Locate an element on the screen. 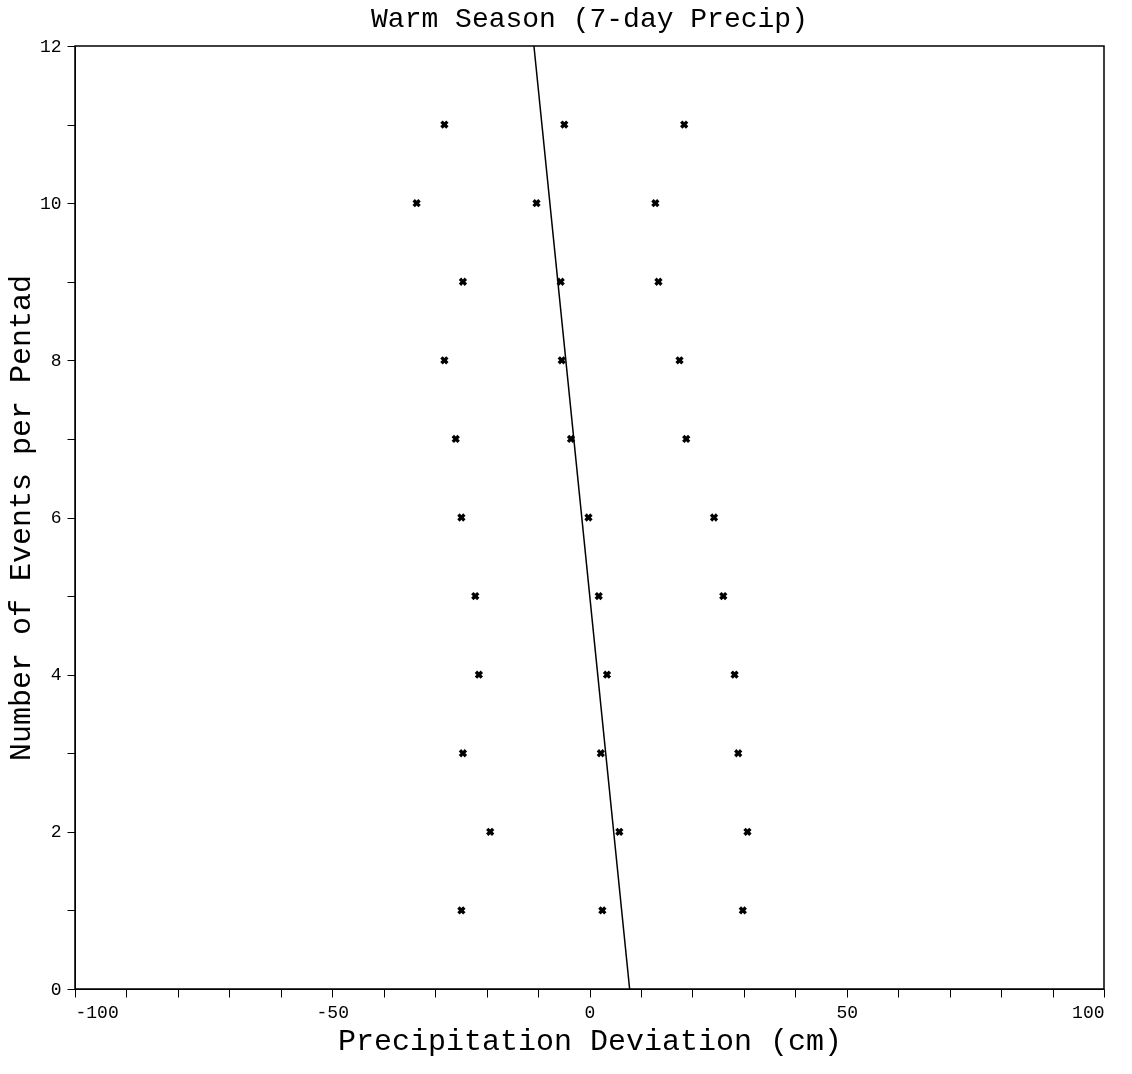 Image resolution: width=1132 pixels, height=1074 pixels. x-tick-label: 0 is located at coordinates (590, 1012).